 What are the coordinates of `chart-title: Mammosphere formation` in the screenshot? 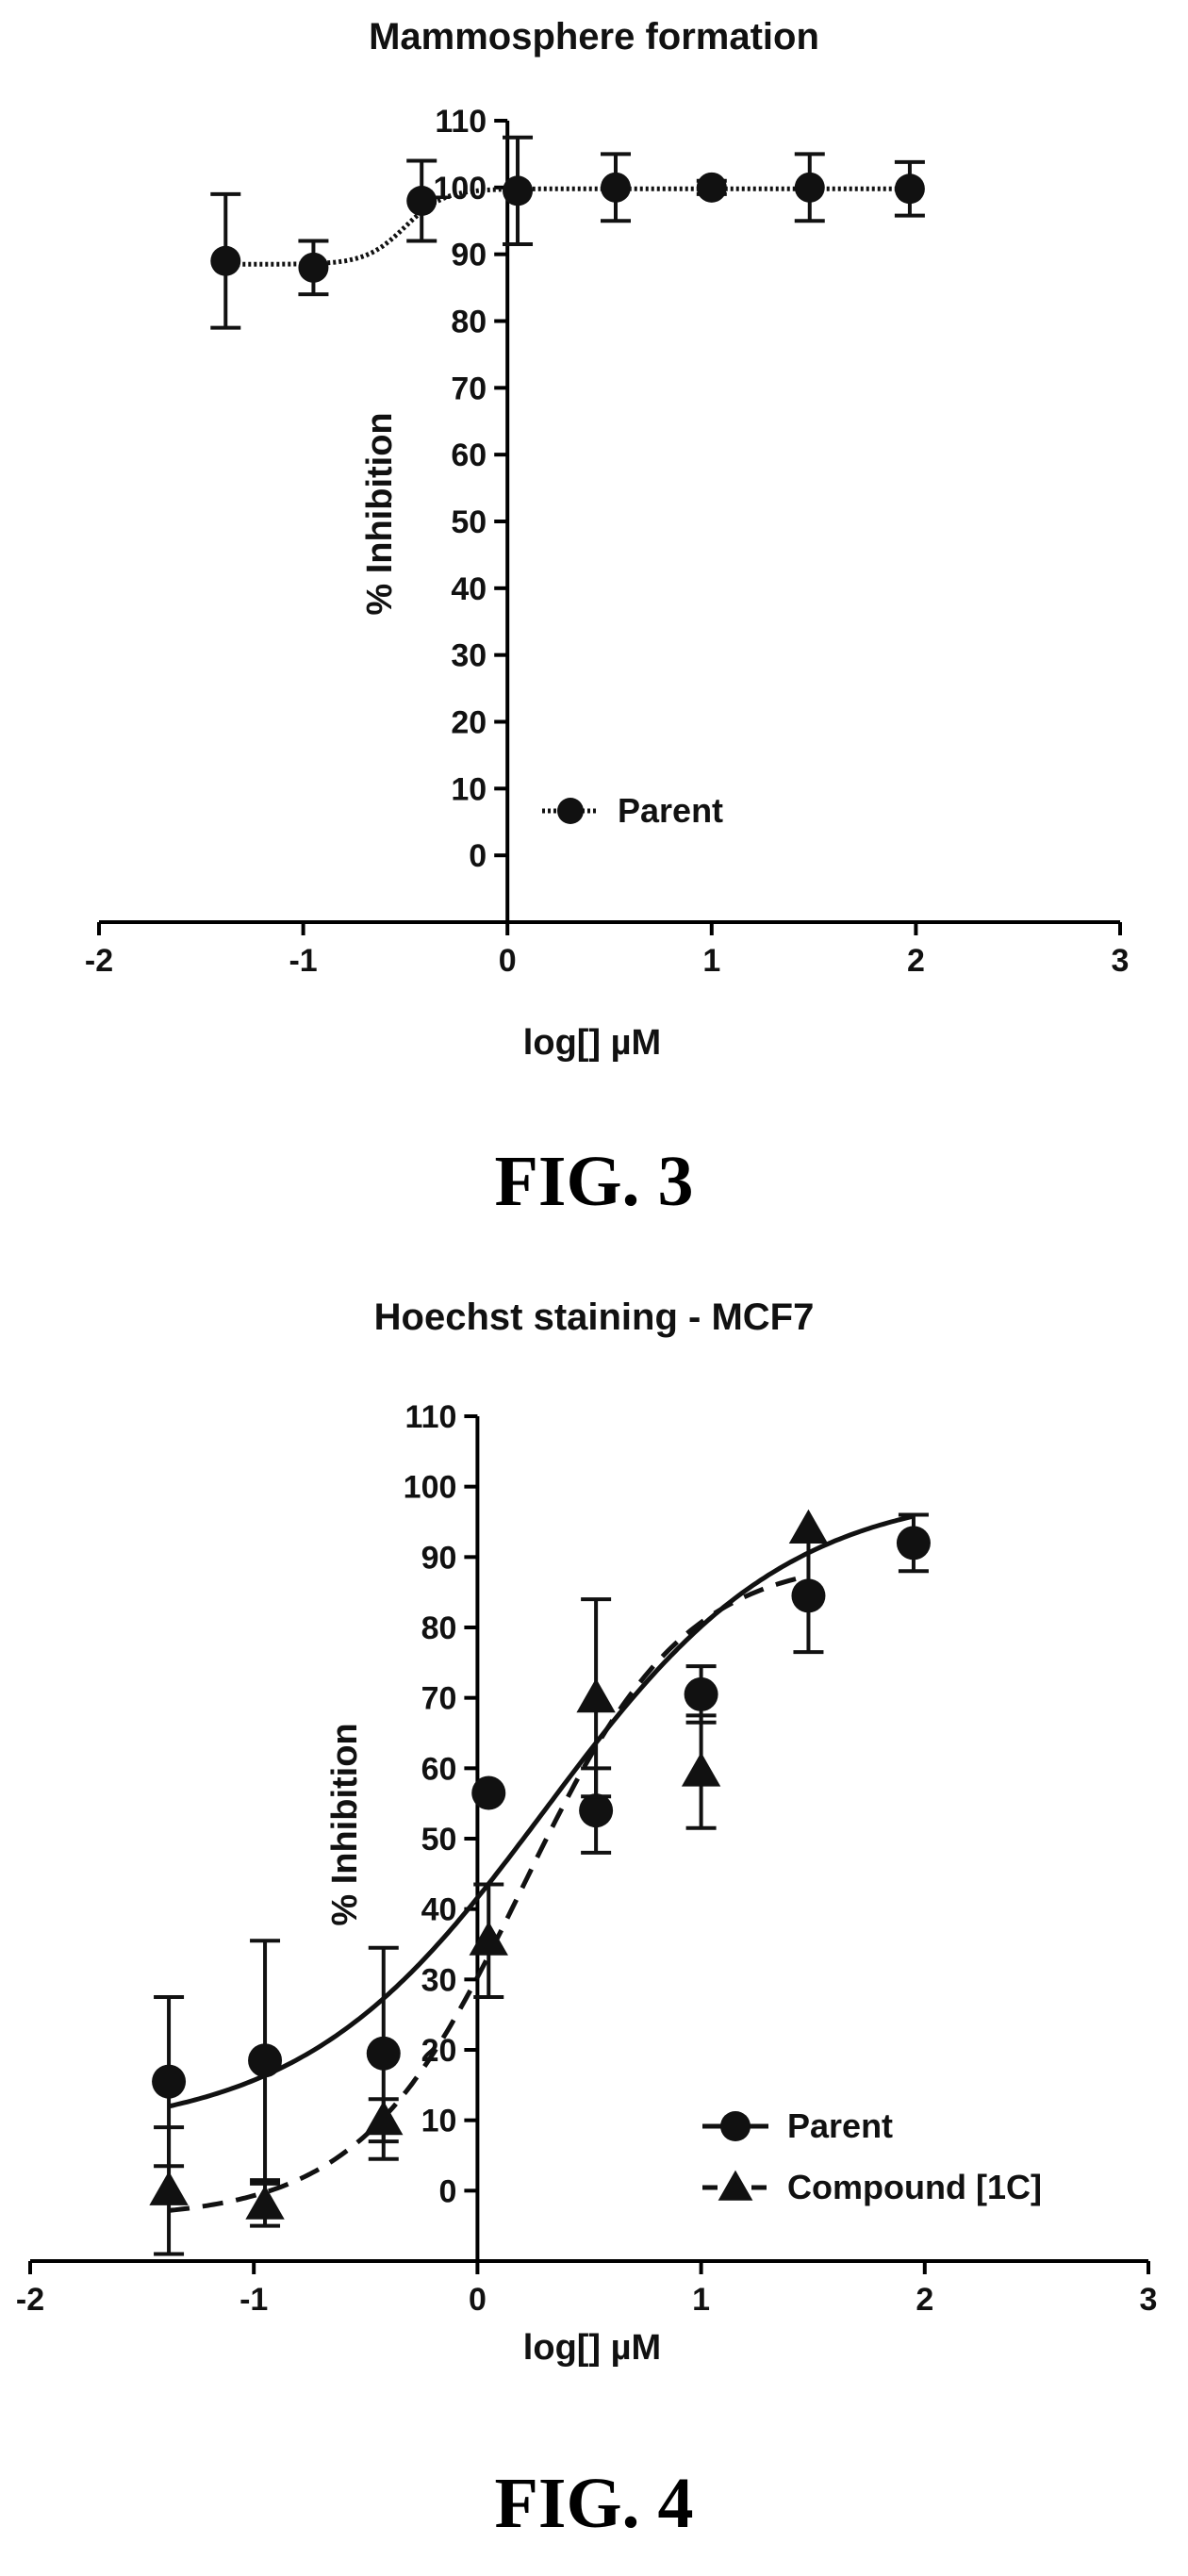 It's located at (594, 37).